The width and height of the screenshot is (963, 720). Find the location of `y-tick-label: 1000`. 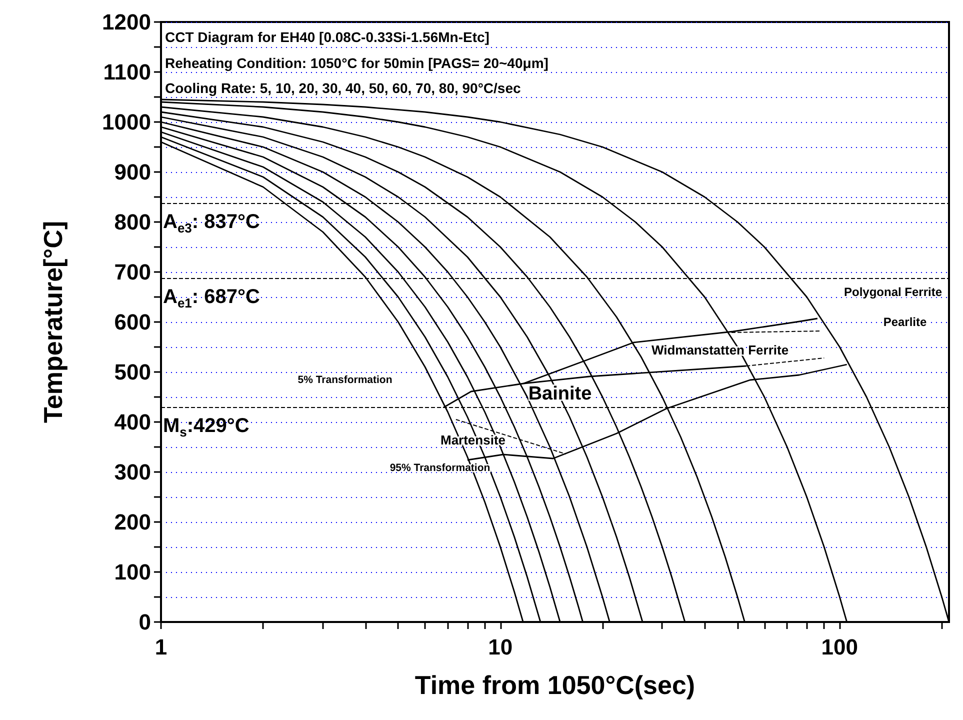

y-tick-label: 1000 is located at coordinates (126, 122).